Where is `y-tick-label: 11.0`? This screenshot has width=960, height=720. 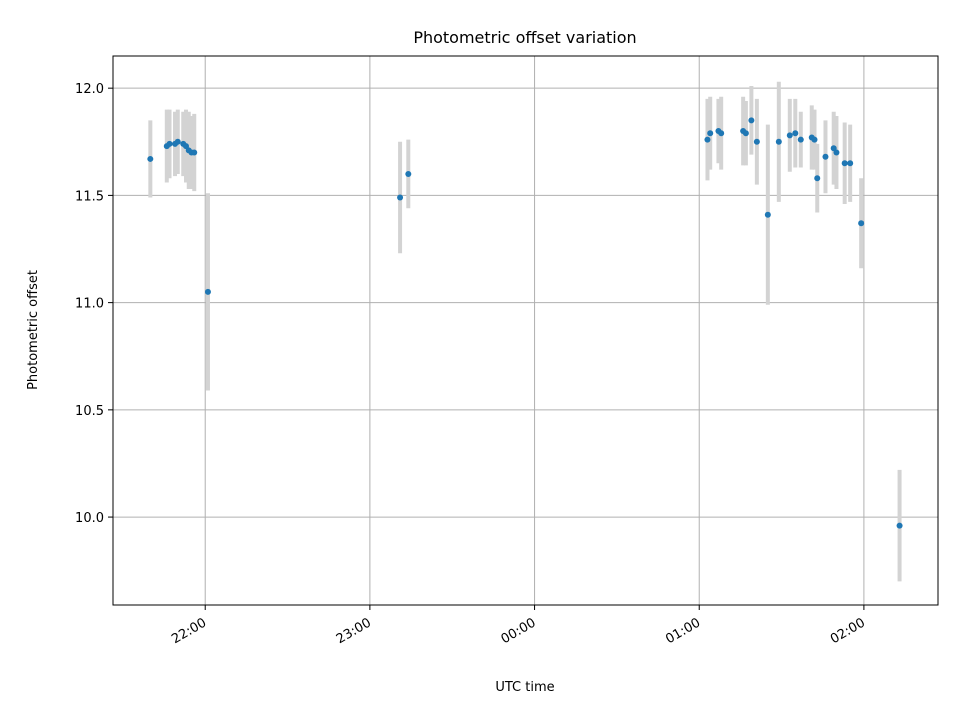
y-tick-label: 11.0 is located at coordinates (89, 304).